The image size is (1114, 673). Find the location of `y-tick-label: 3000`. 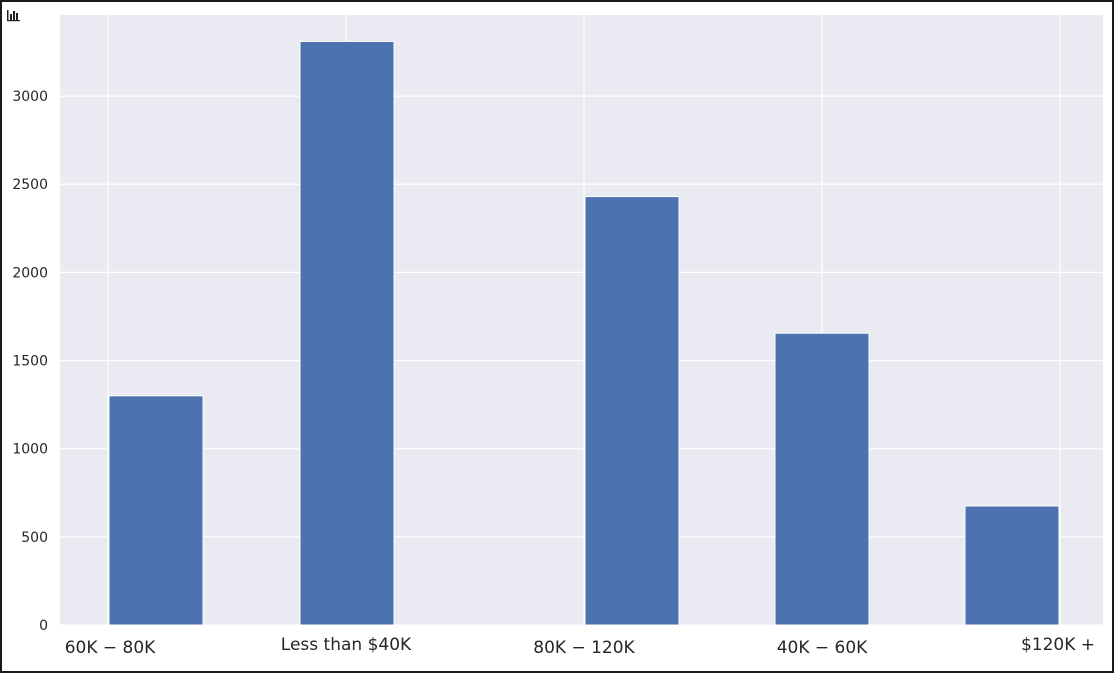

y-tick-label: 3000 is located at coordinates (30, 97).